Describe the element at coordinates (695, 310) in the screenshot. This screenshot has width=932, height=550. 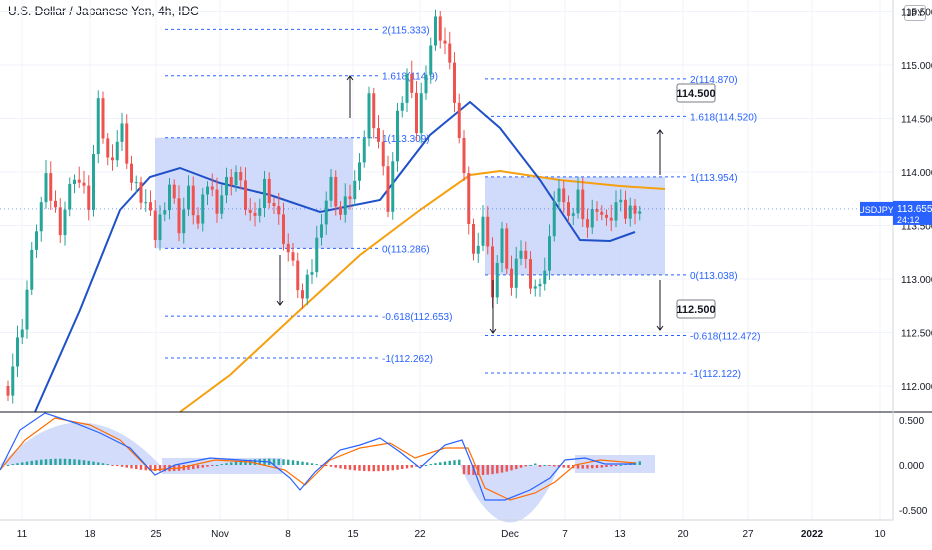
I see `target-callout-lower-text: 112.500` at that location.